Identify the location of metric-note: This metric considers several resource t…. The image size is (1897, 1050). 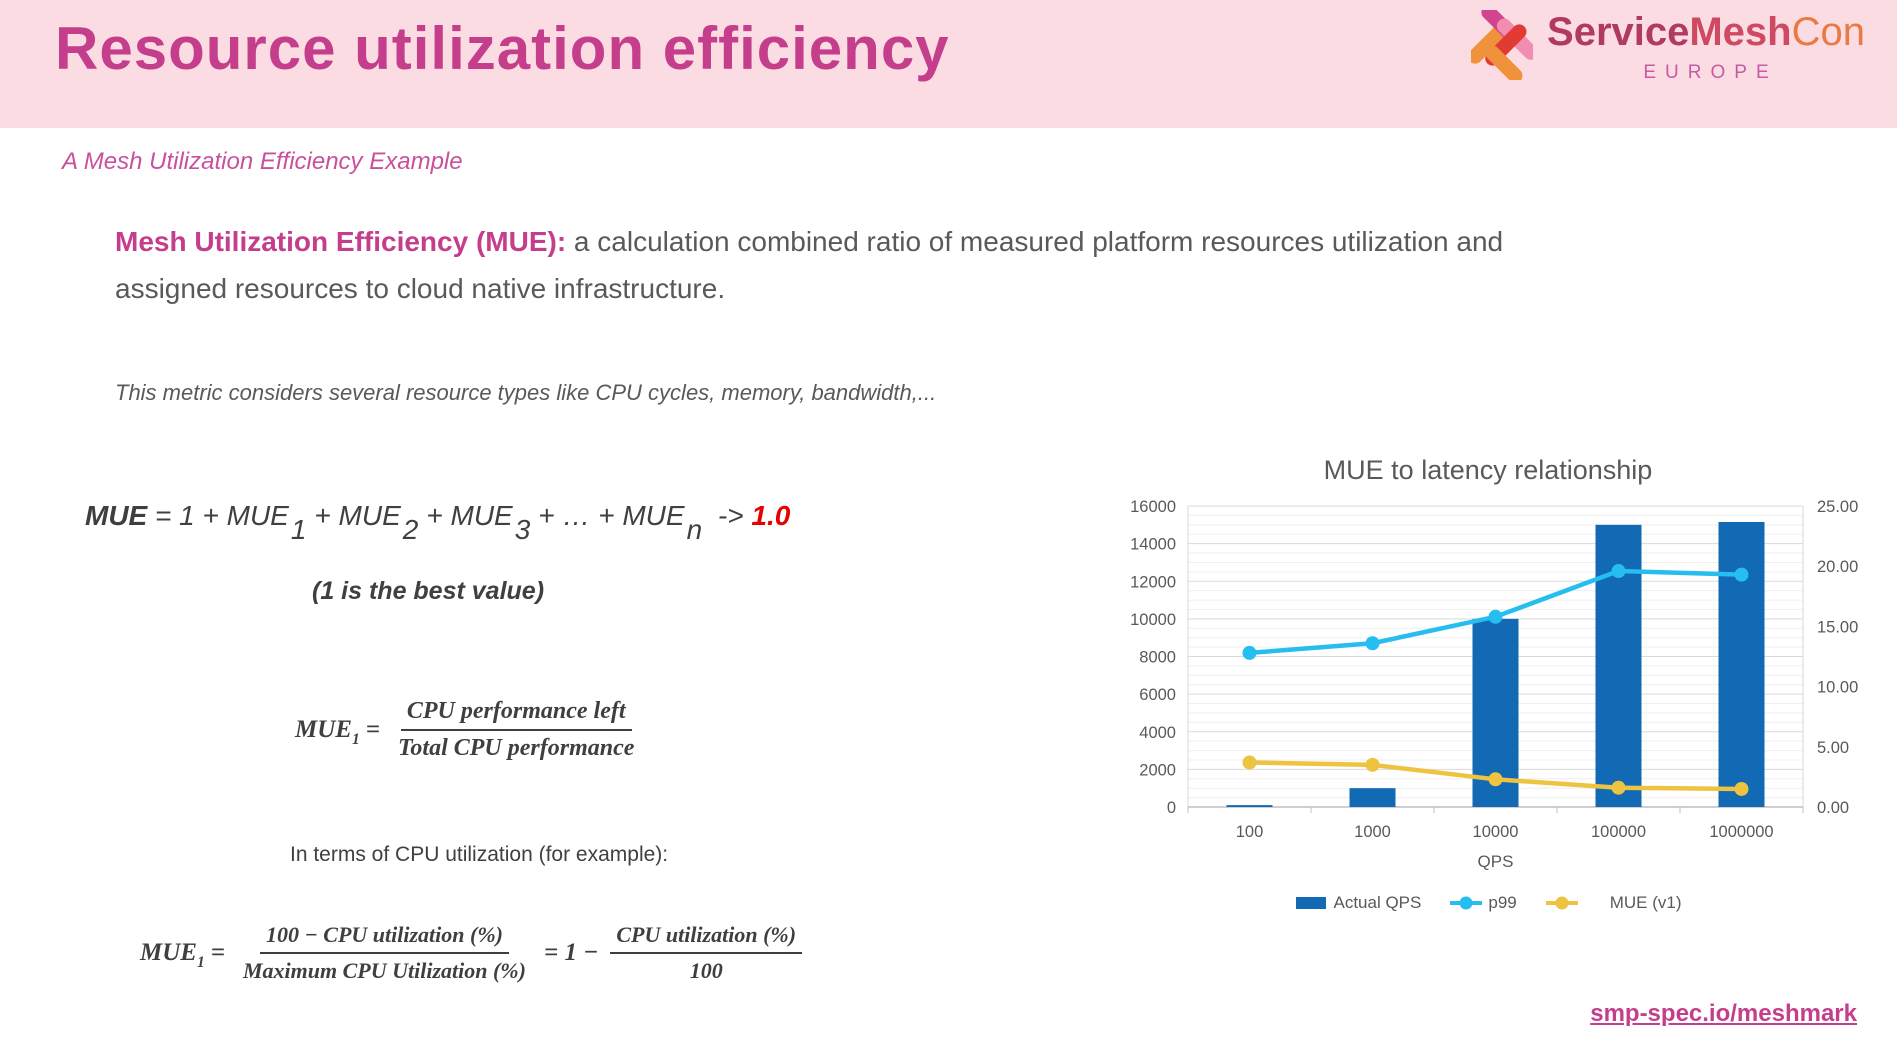
(526, 392).